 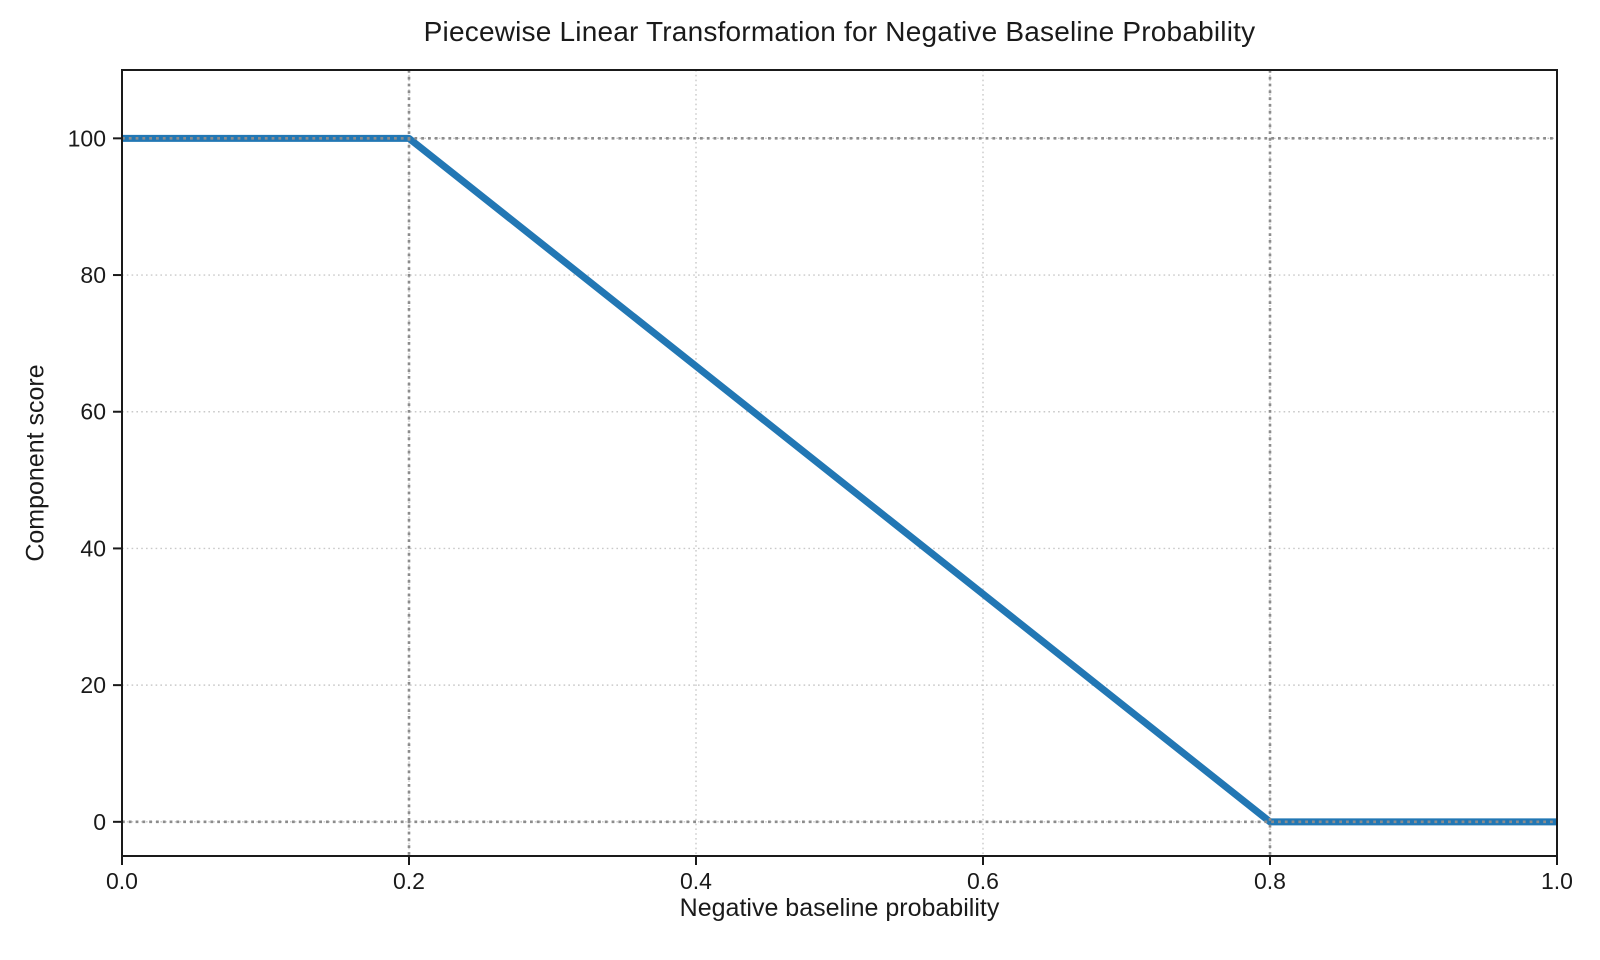 What do you see at coordinates (1270, 881) in the screenshot?
I see `x-tick-label: 0.8` at bounding box center [1270, 881].